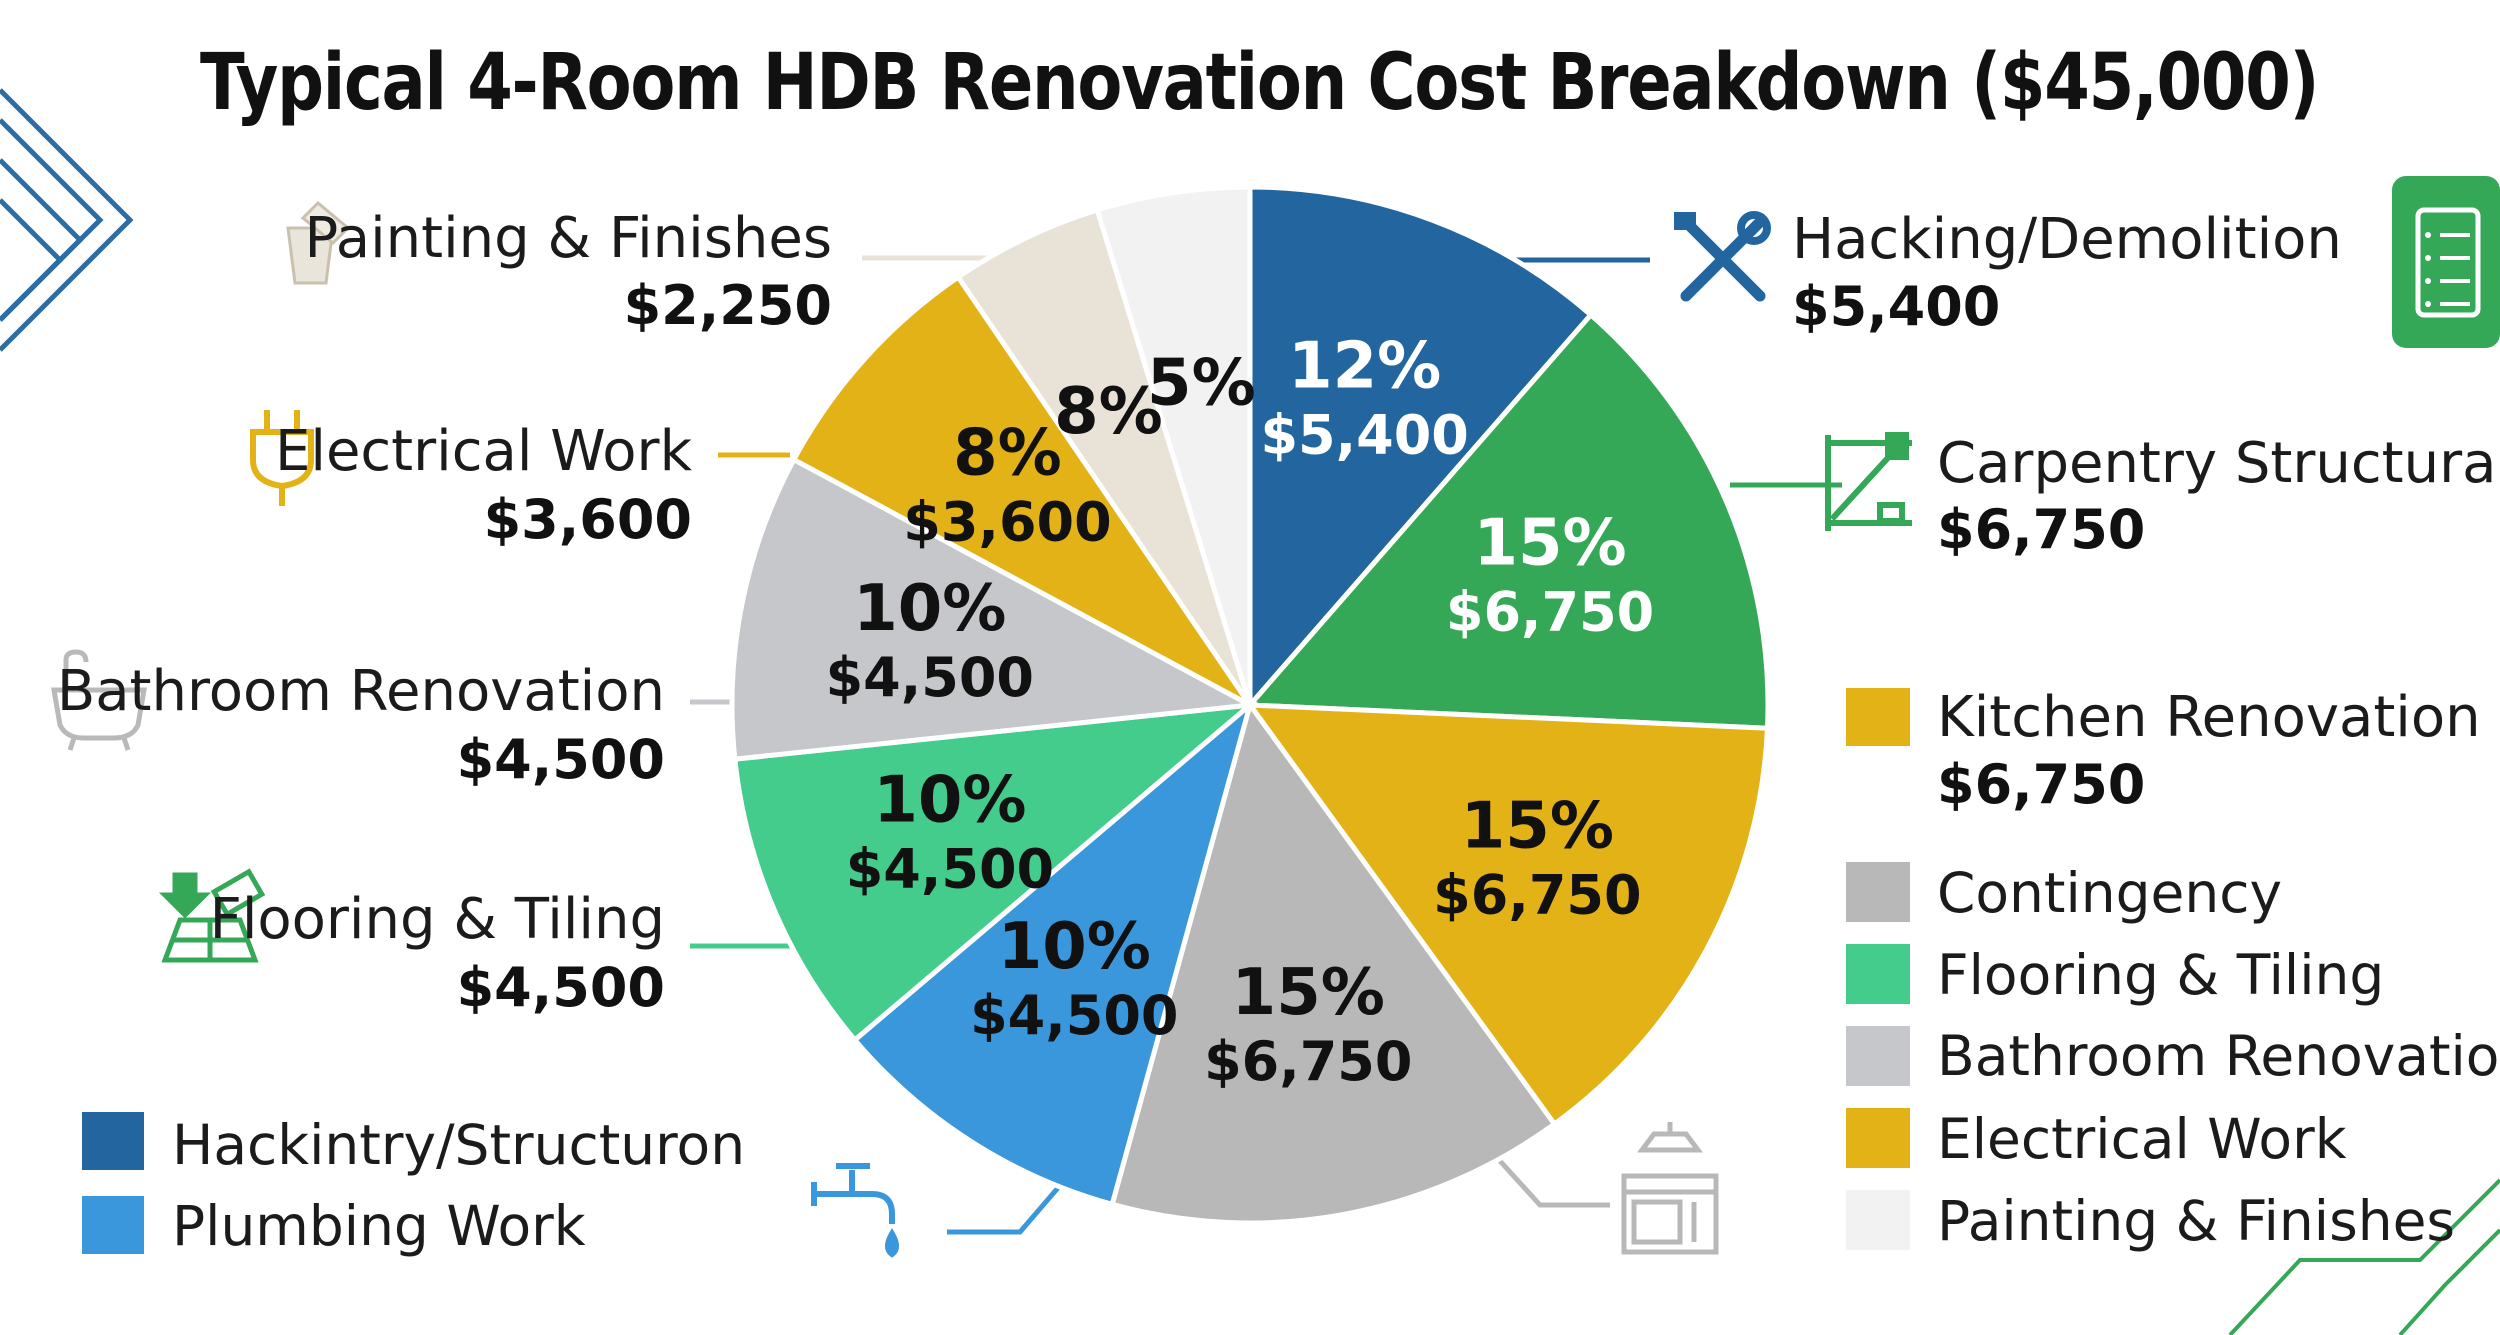 Image resolution: width=2500 pixels, height=1335 pixels. What do you see at coordinates (413, 1185) in the screenshot?
I see `legend-left: Hackintry/Structuron Plumbing Work` at bounding box center [413, 1185].